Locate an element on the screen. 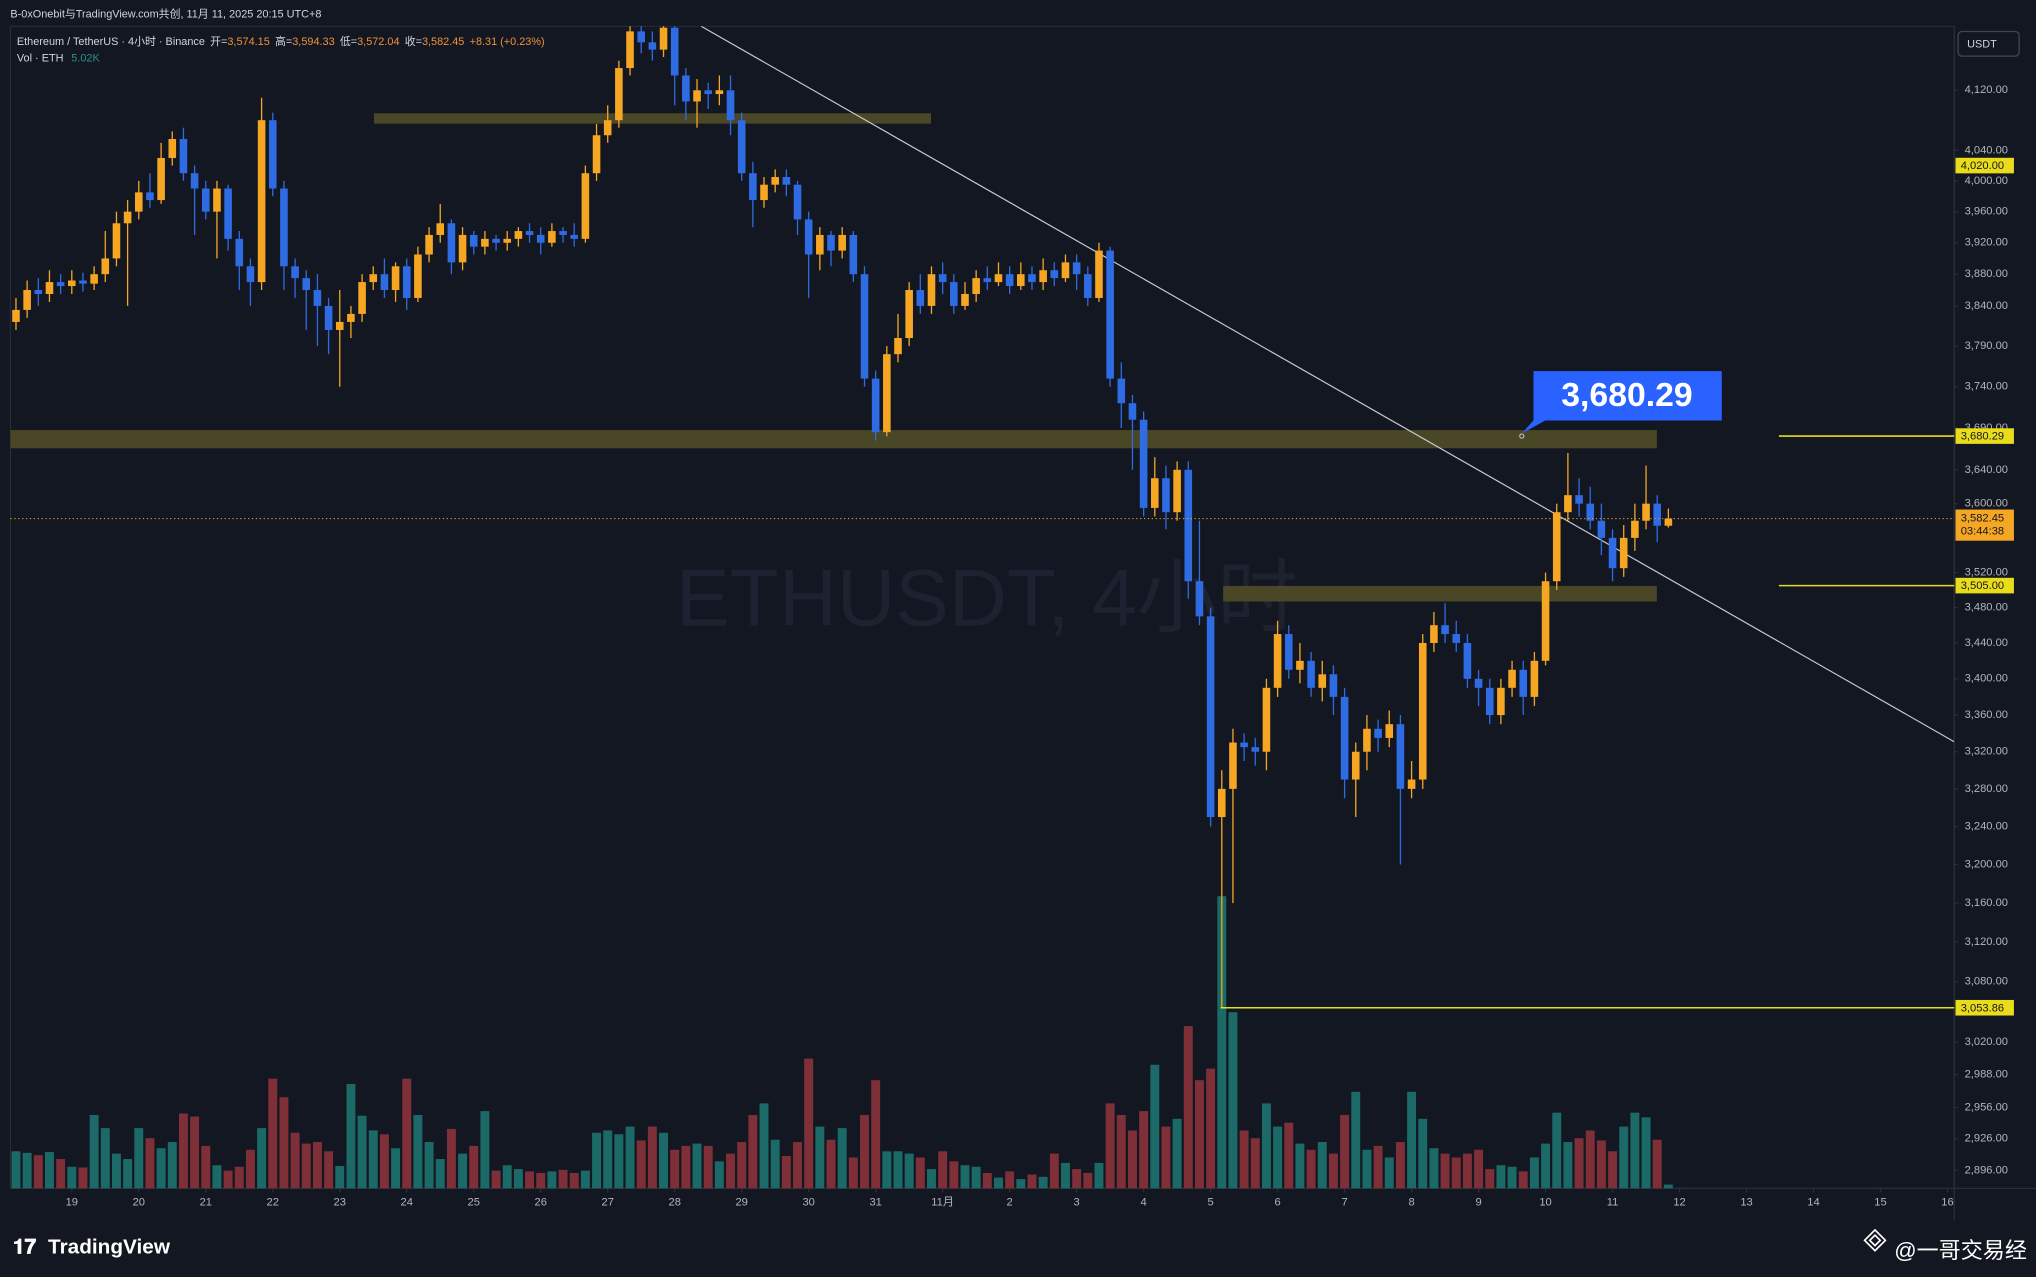 Image resolution: width=2036 pixels, height=1277 pixels. x-tick-label: 25 is located at coordinates (474, 1203).